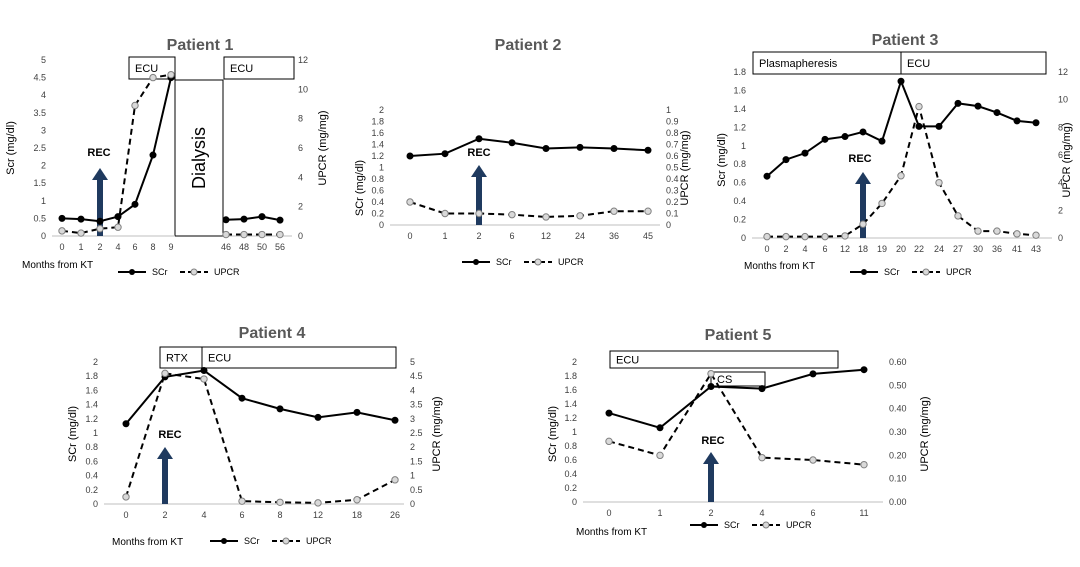 The image size is (1080, 567). What do you see at coordinates (39, 183) in the screenshot?
I see `y-left-tick-label: 1.5` at bounding box center [39, 183].